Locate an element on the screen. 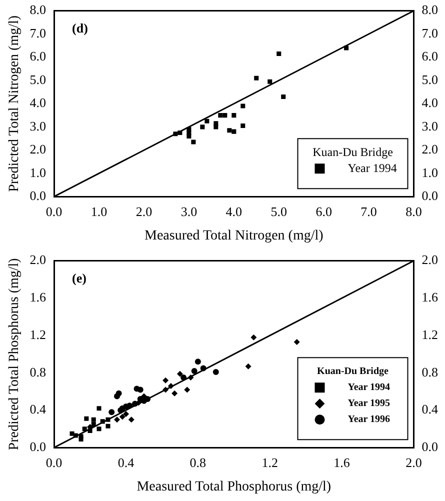 The height and width of the screenshot is (501, 445). y-tick-label: 1.0 is located at coordinates (38, 172).